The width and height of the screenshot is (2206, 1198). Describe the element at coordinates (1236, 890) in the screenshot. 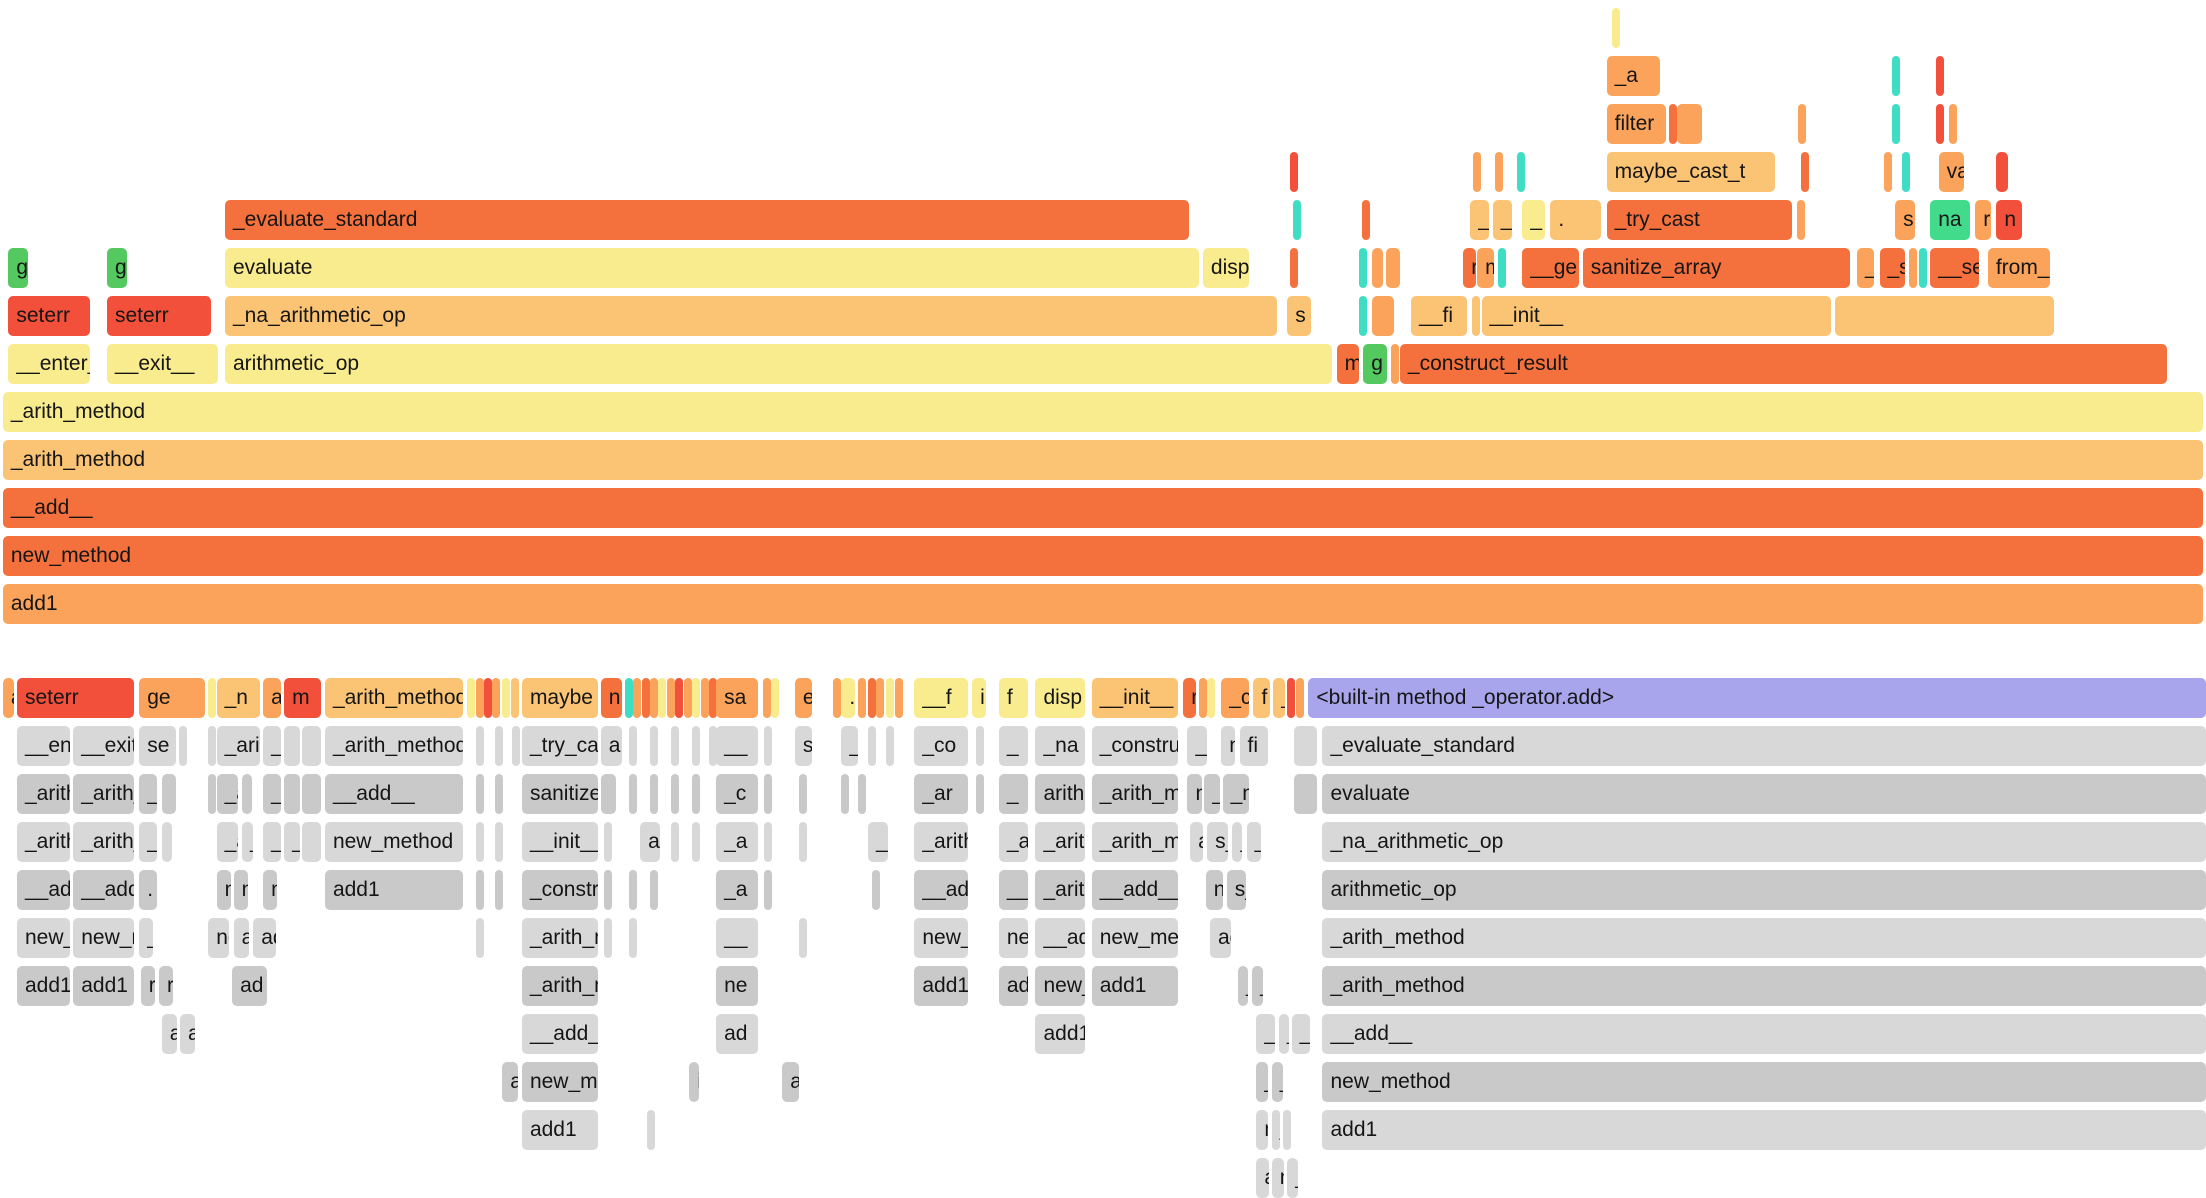

I see `frame-s_: s_` at that location.